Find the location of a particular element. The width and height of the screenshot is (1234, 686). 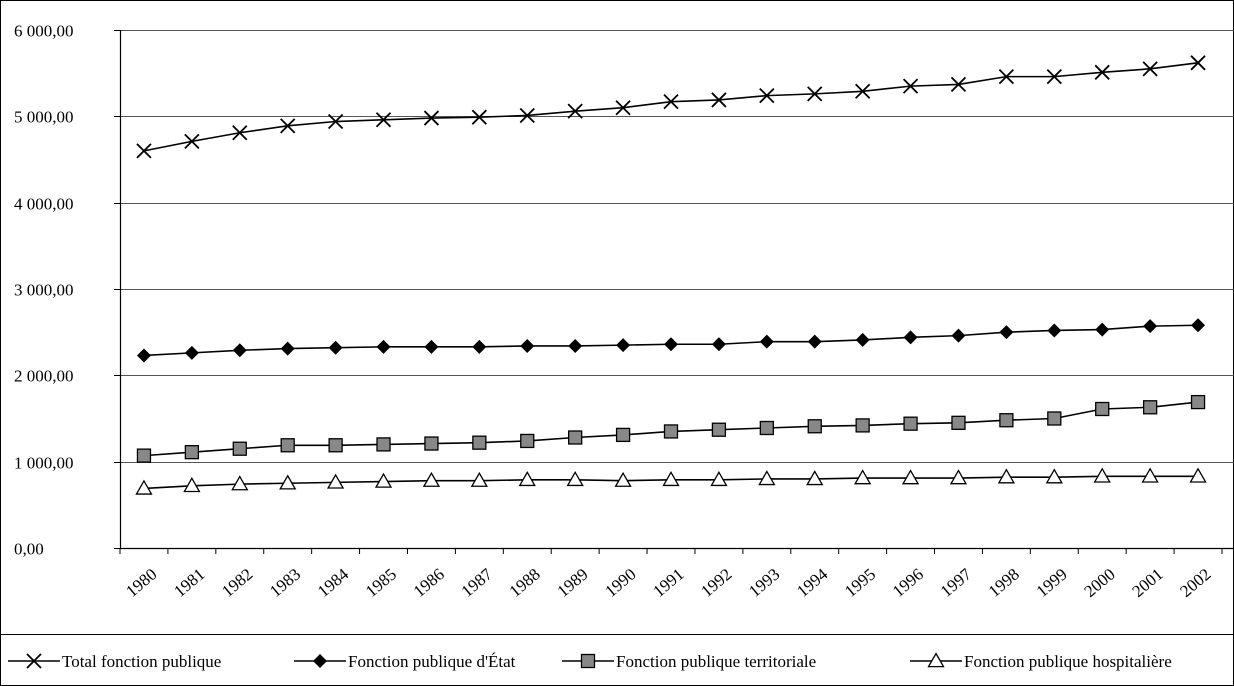

x-tick-label: 2002 is located at coordinates (1195, 583).